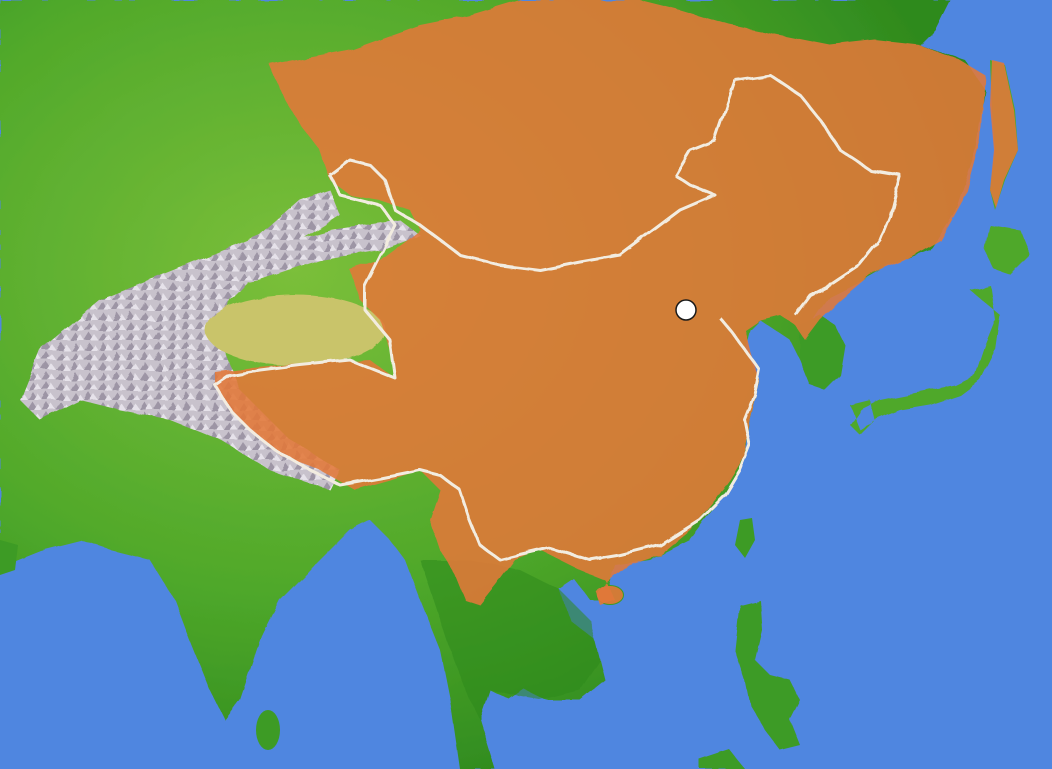  Describe the element at coordinates (745, 538) in the screenshot. I see `island-taiwan` at that location.